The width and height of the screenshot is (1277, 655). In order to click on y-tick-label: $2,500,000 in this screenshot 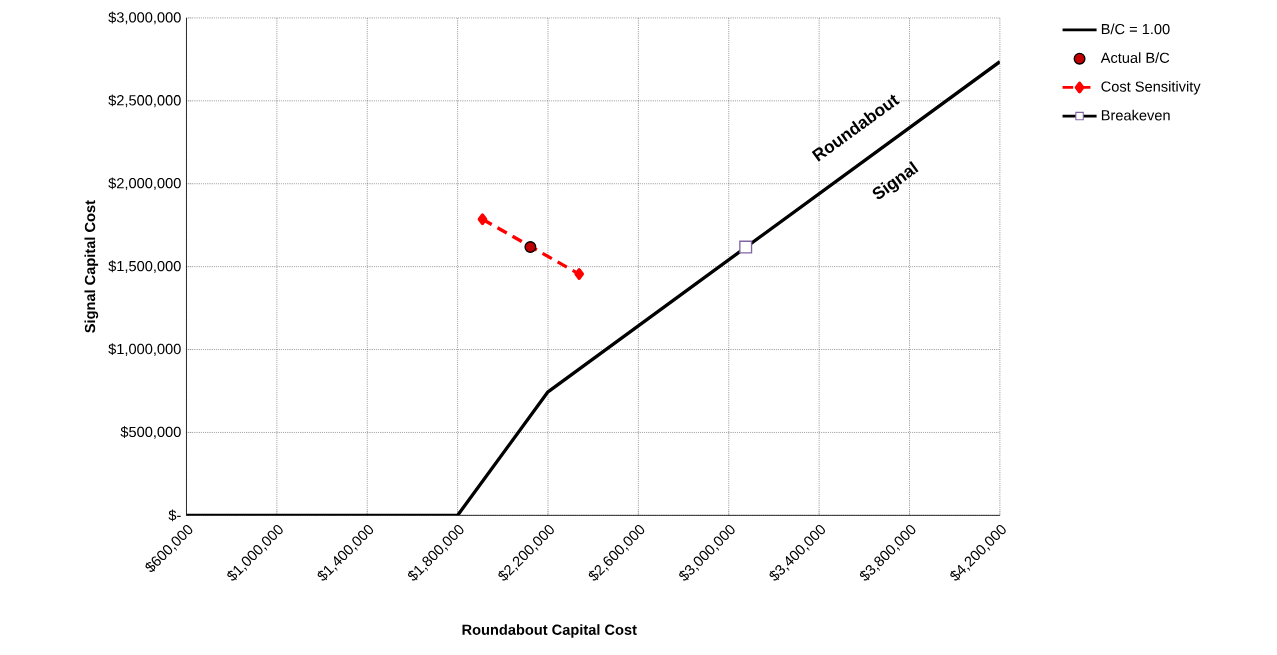, I will do `click(144, 101)`.